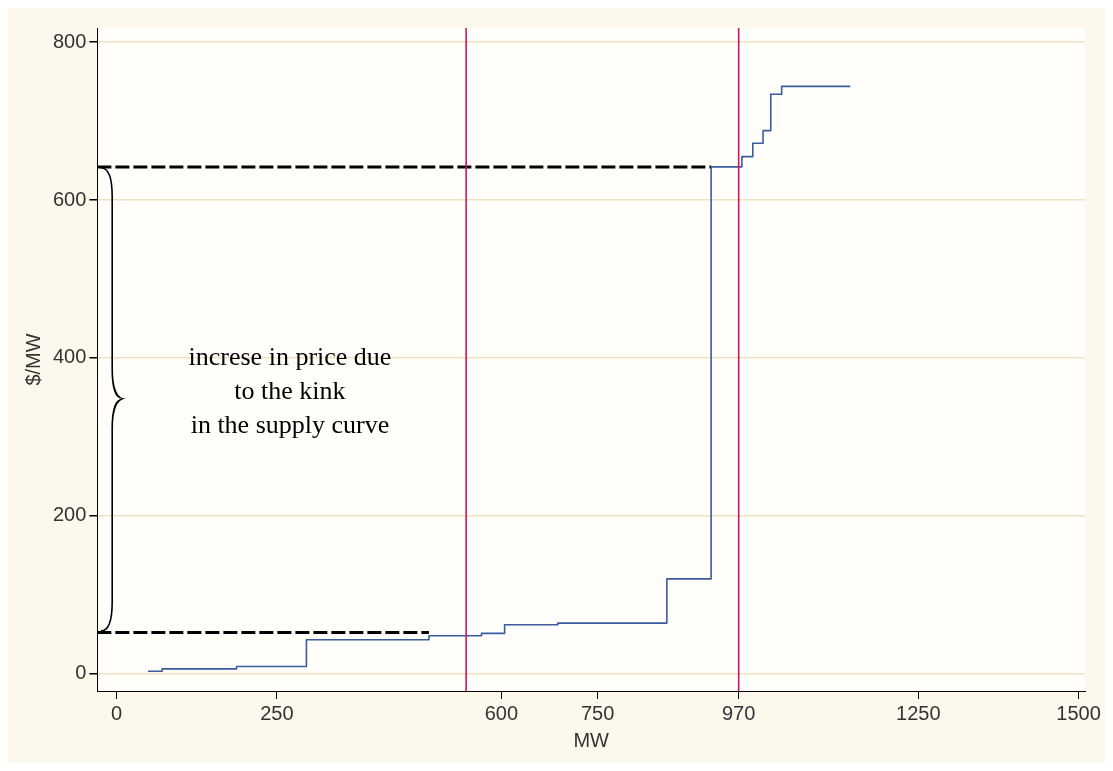 The height and width of the screenshot is (771, 1113). I want to click on y-tick-label: 800, so click(69, 40).